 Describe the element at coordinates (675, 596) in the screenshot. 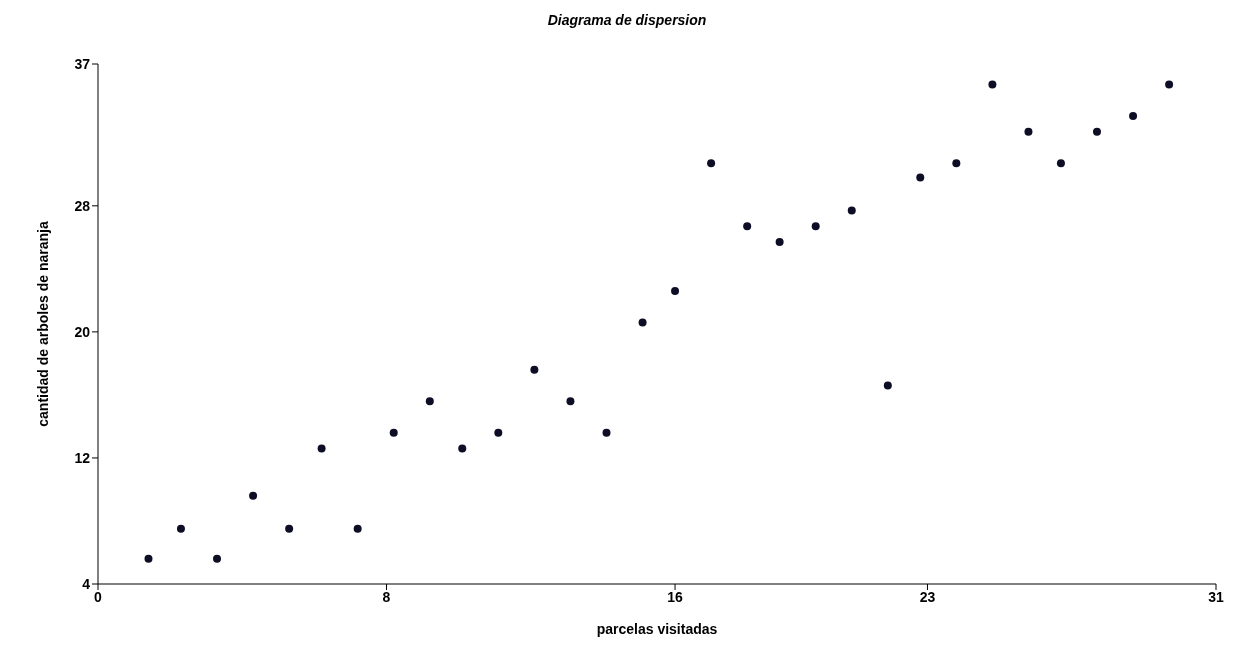

I see `x-tick-label: 16` at that location.